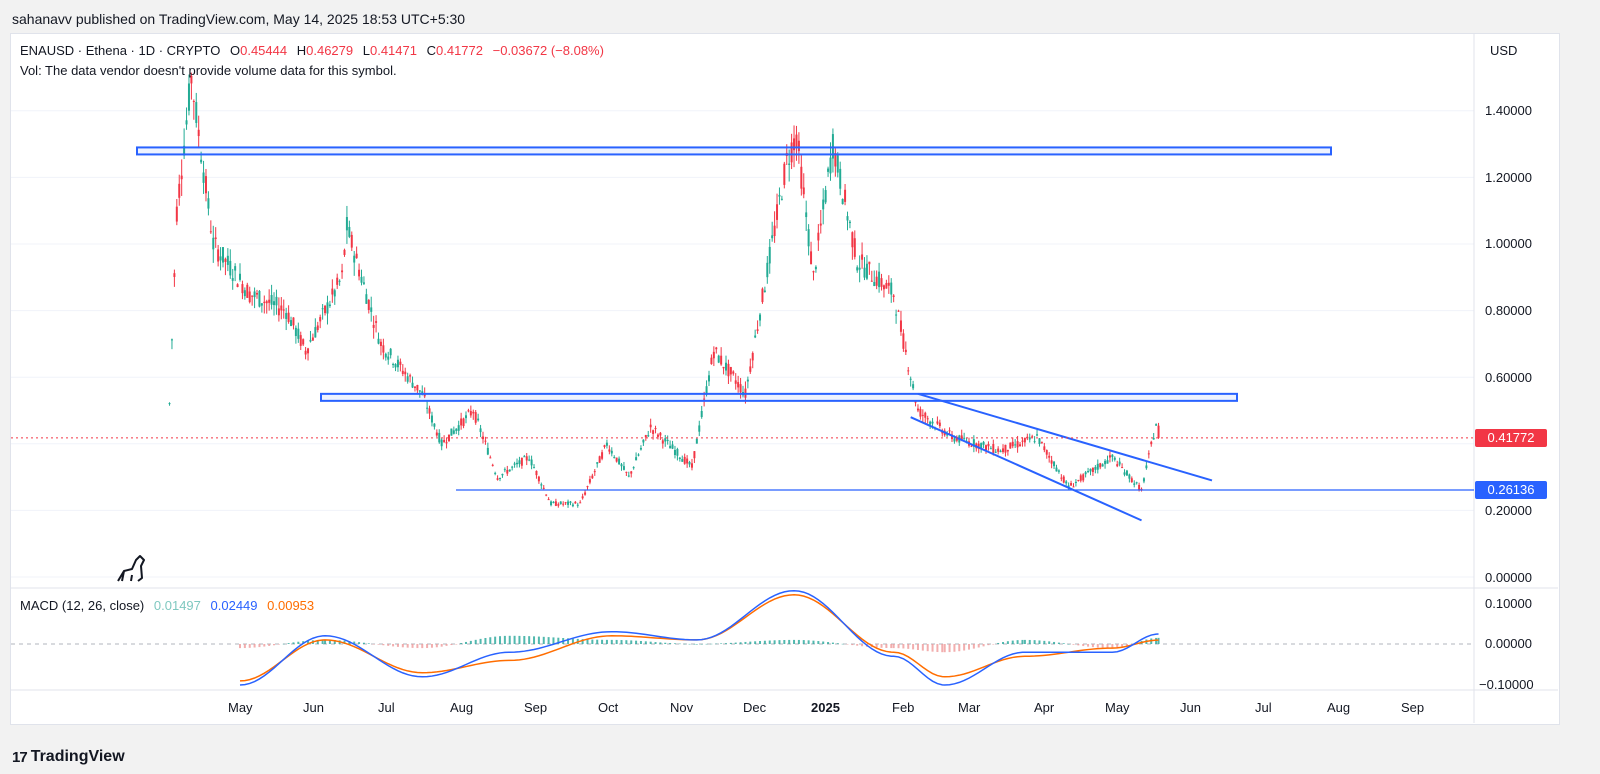 This screenshot has height=774, width=1600. Describe the element at coordinates (1504, 50) in the screenshot. I see `currency-label: USD` at that location.